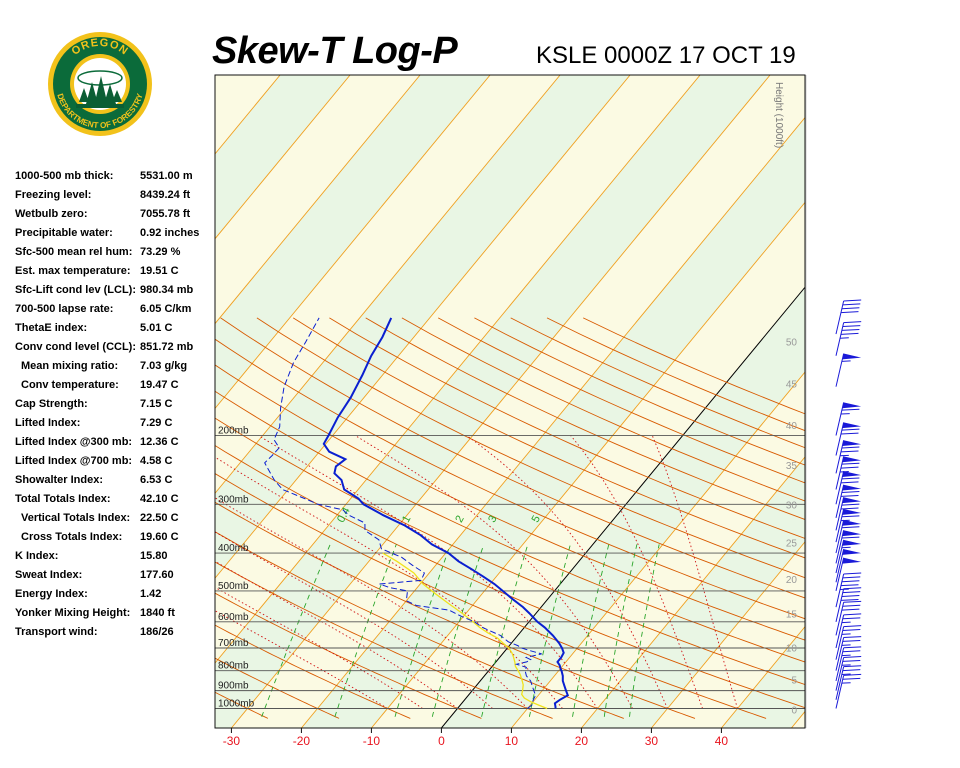 The width and height of the screenshot is (960, 768). What do you see at coordinates (70, 366) in the screenshot?
I see `index-label: Mean mixing ratio:` at bounding box center [70, 366].